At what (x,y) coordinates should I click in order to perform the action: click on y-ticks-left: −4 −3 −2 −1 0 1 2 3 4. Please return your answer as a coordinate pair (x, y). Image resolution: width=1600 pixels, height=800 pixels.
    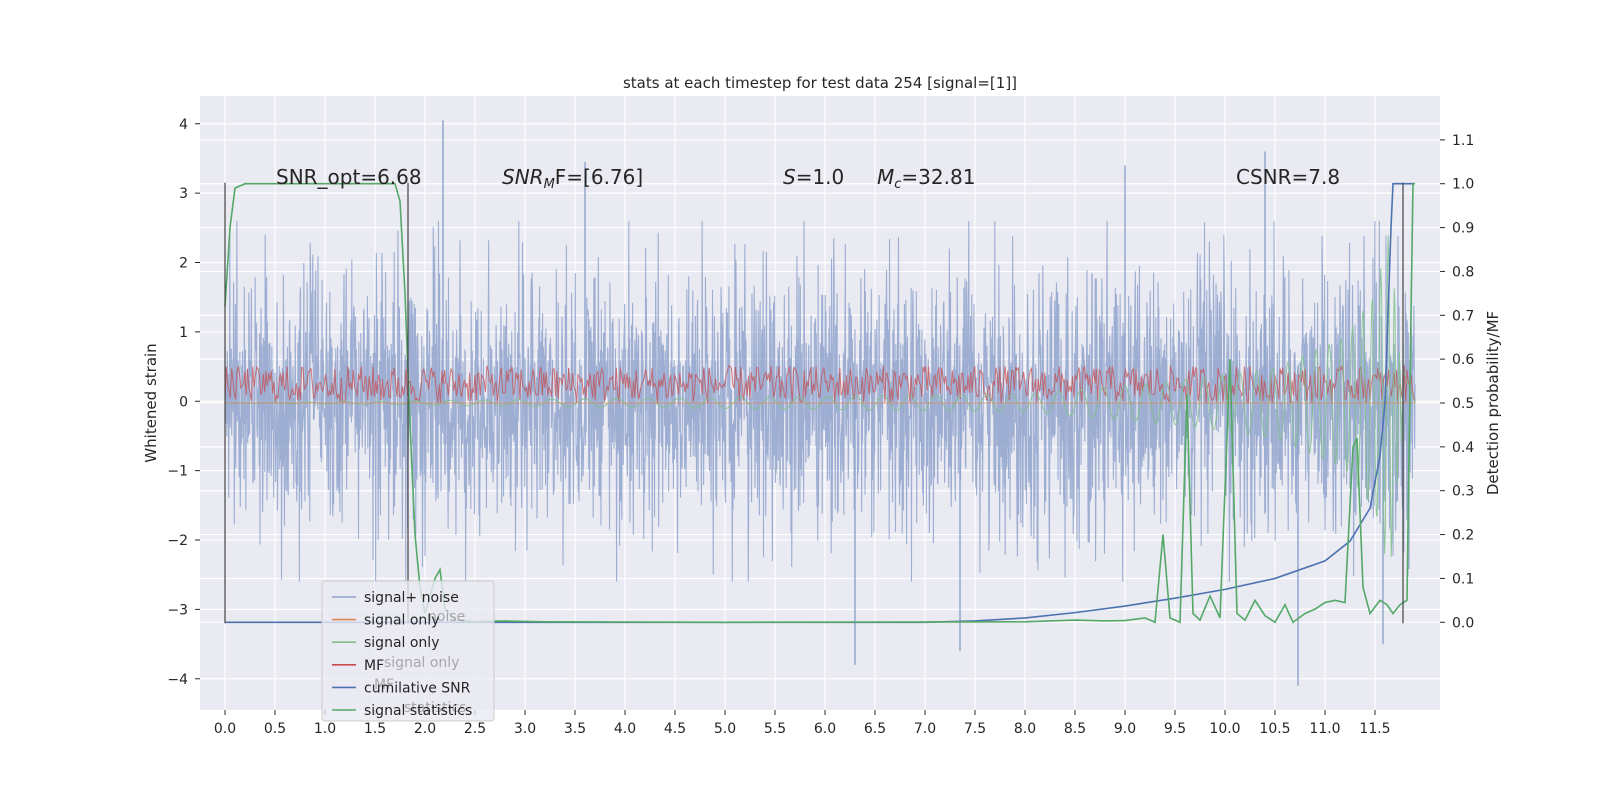
    Looking at the image, I should click on (183, 402).